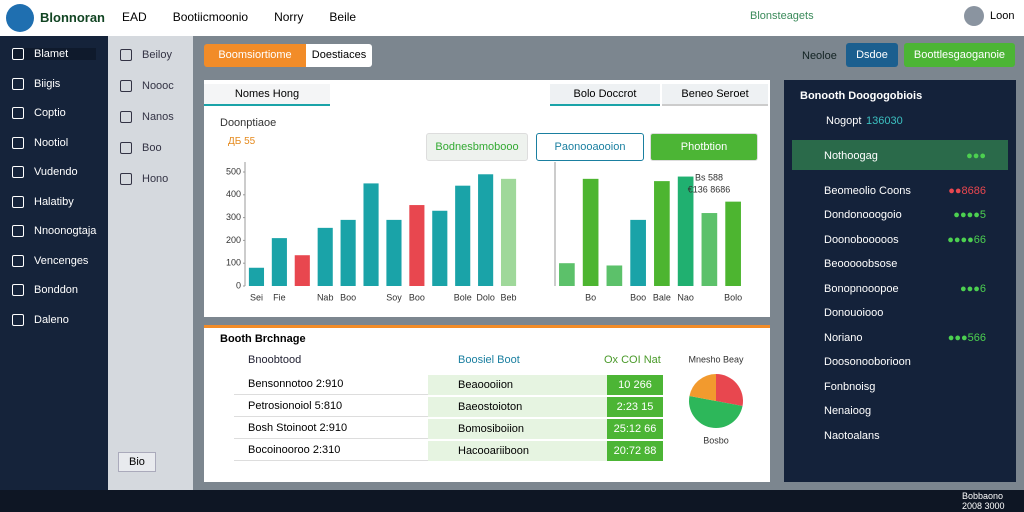  I want to click on label: Bonddon, so click(56, 290).